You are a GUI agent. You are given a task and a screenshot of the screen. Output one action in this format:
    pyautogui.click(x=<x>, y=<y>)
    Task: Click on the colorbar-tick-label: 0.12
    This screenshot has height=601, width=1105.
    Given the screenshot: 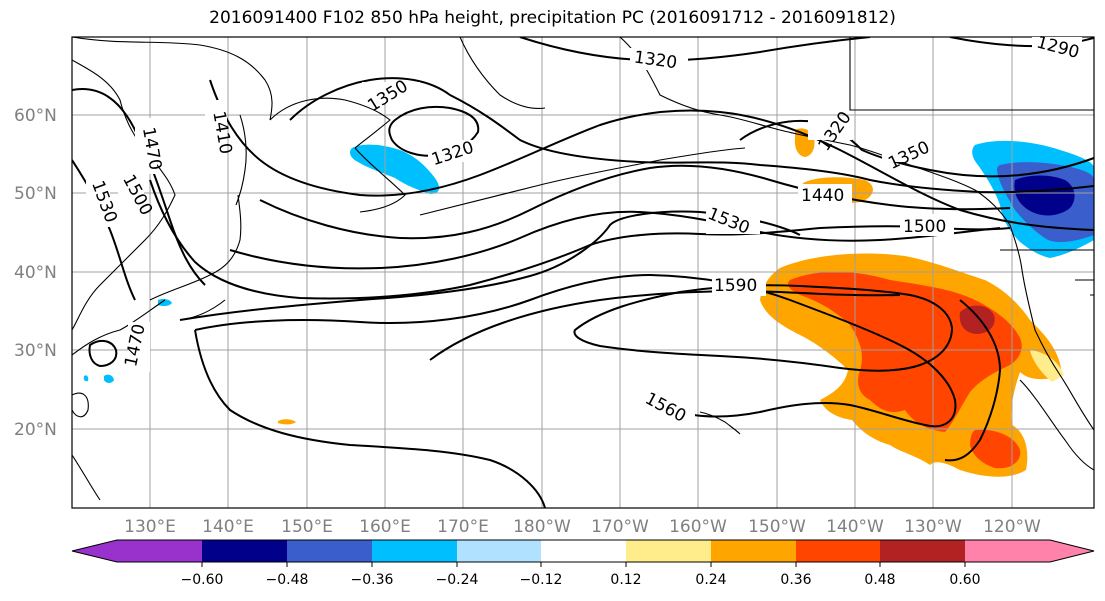 What is the action you would take?
    pyautogui.click(x=625, y=580)
    